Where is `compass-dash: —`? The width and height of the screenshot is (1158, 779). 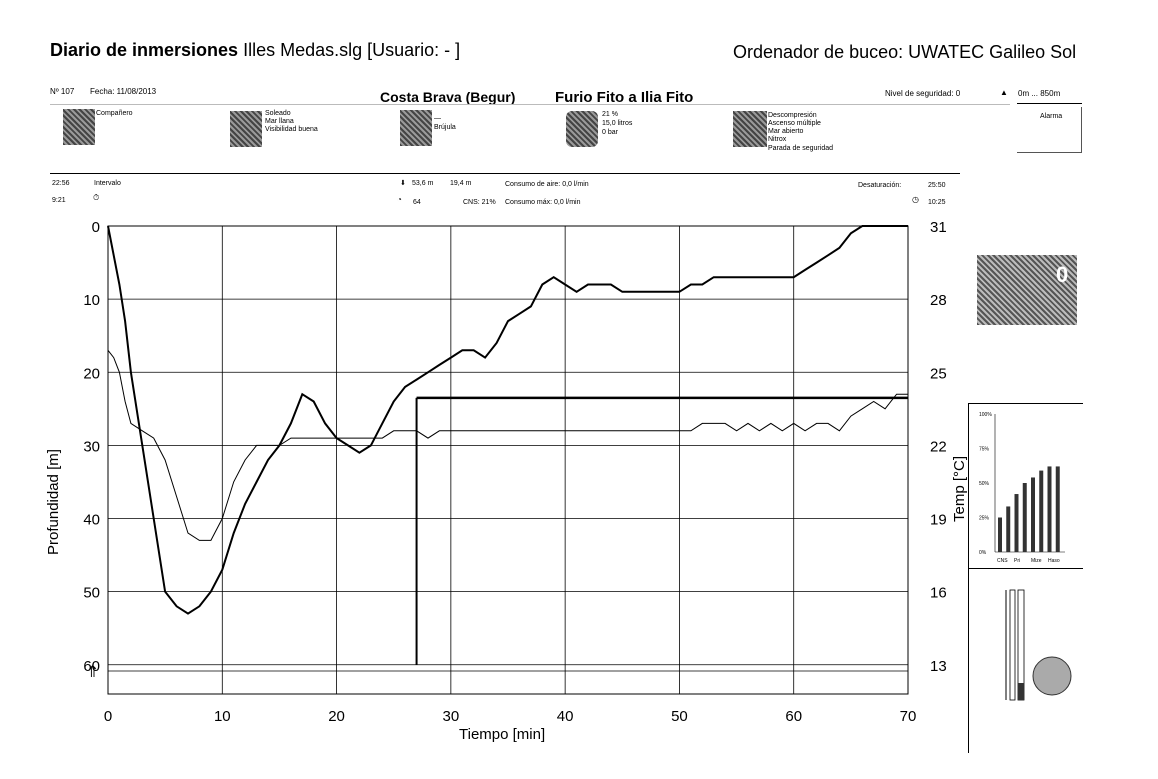
compass-dash: — is located at coordinates (437, 118).